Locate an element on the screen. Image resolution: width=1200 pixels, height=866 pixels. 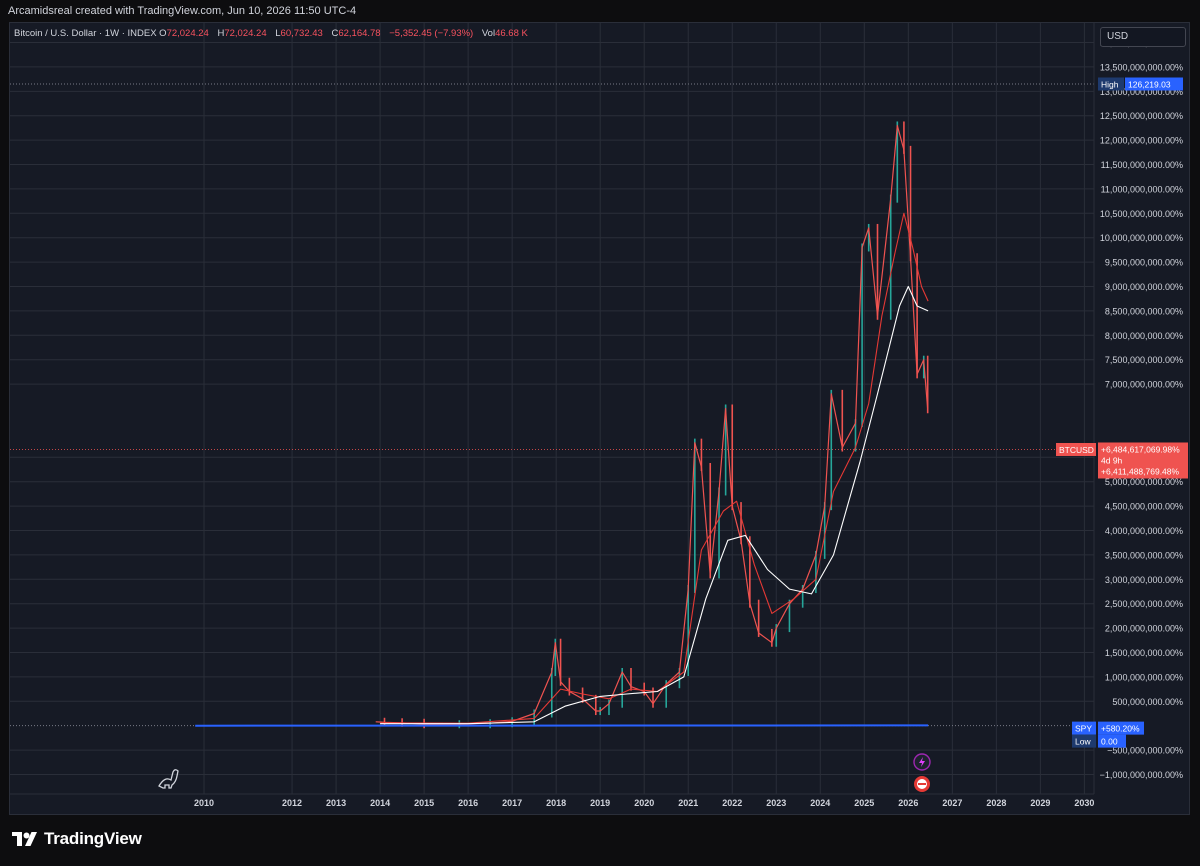
time-tick-label: 2030 is located at coordinates (1084, 803).